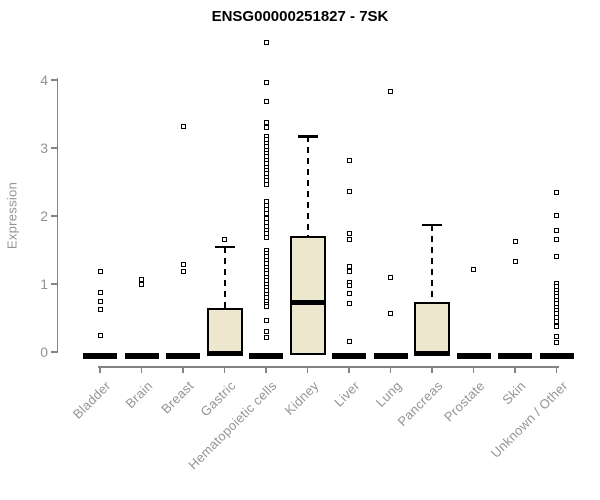 The height and width of the screenshot is (500, 600). I want to click on y-tick-label: 1, so click(44, 284).